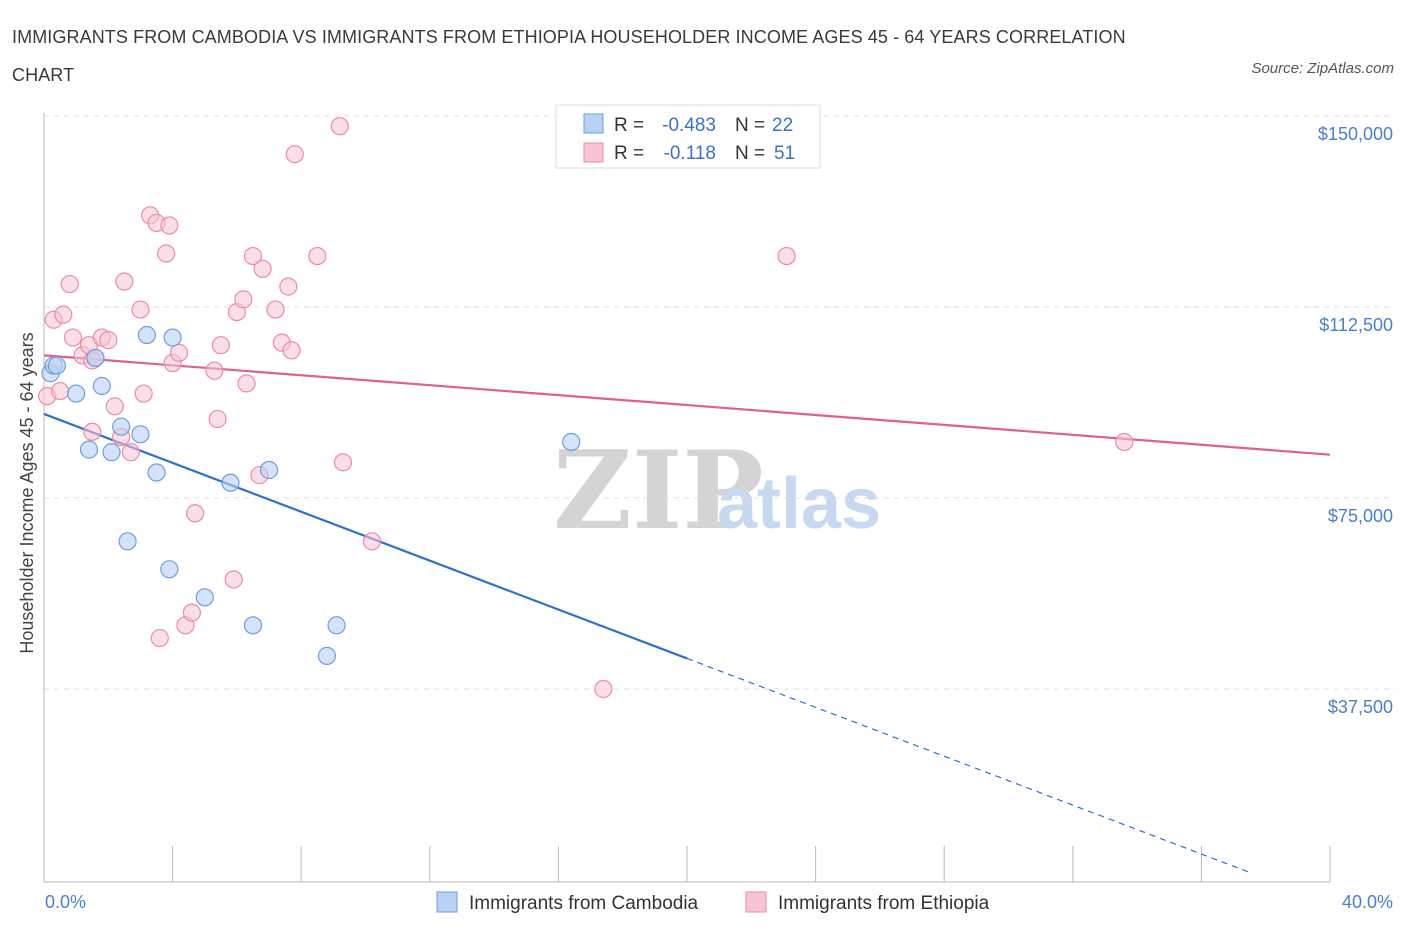 The image size is (1406, 930). Describe the element at coordinates (1355, 134) in the screenshot. I see `y-tick-label: $150,000` at that location.